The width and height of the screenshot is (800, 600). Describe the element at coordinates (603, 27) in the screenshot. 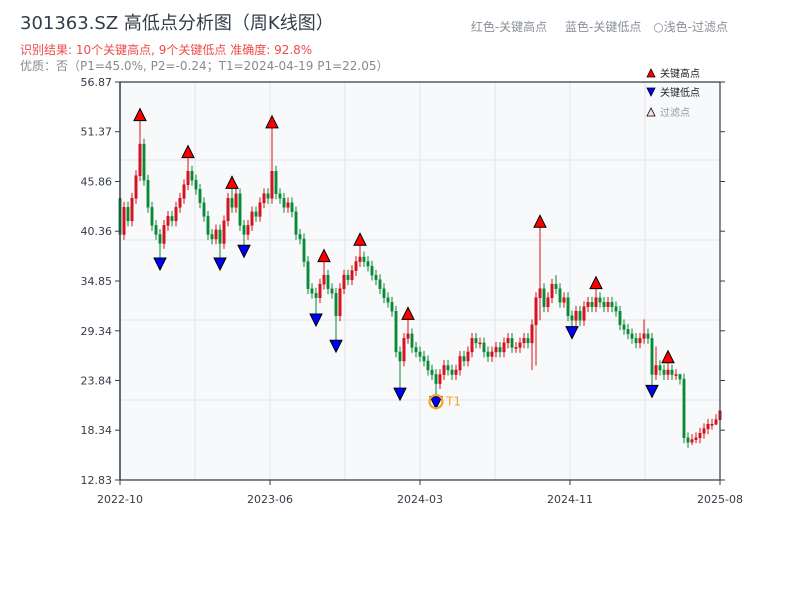

I see `legend-blue-text: 蓝色-关键低点` at that location.